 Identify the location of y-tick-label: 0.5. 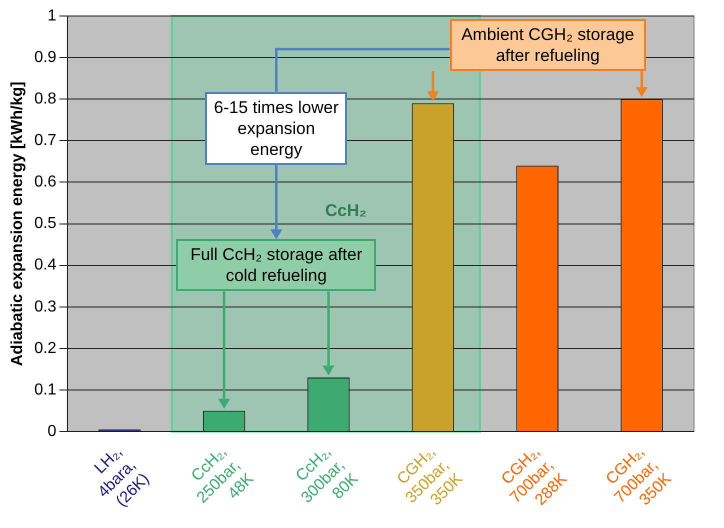
(45, 223).